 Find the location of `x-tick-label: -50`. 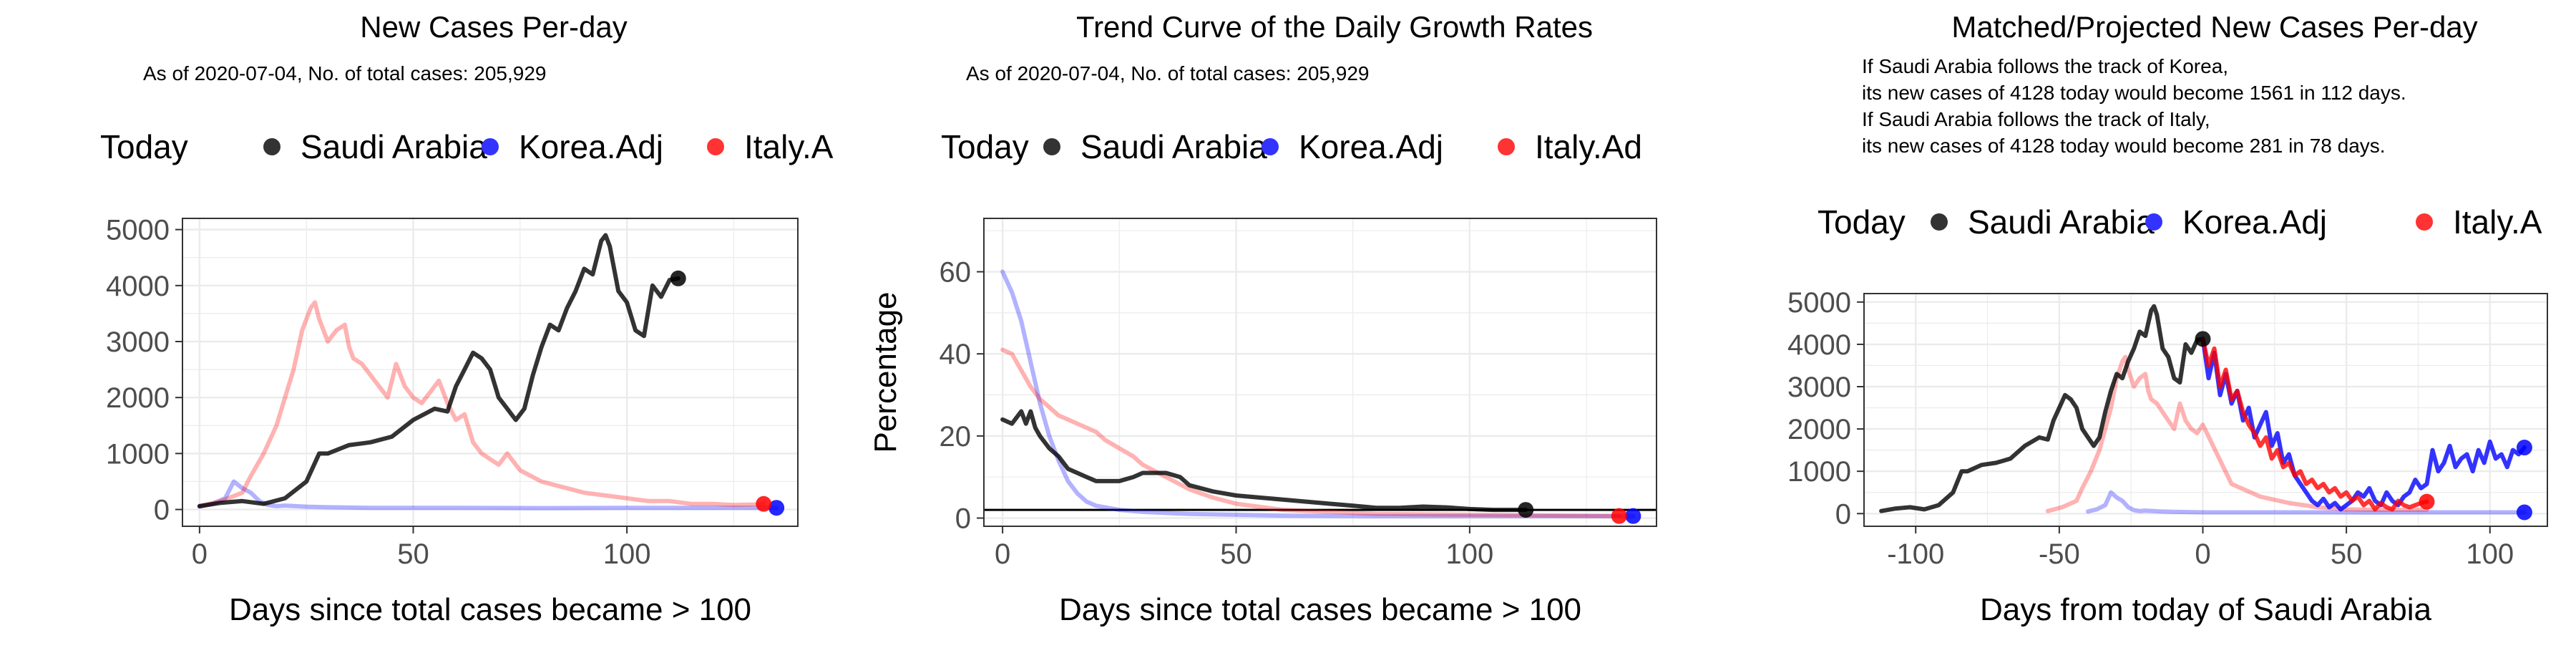

x-tick-label: -50 is located at coordinates (2059, 554).